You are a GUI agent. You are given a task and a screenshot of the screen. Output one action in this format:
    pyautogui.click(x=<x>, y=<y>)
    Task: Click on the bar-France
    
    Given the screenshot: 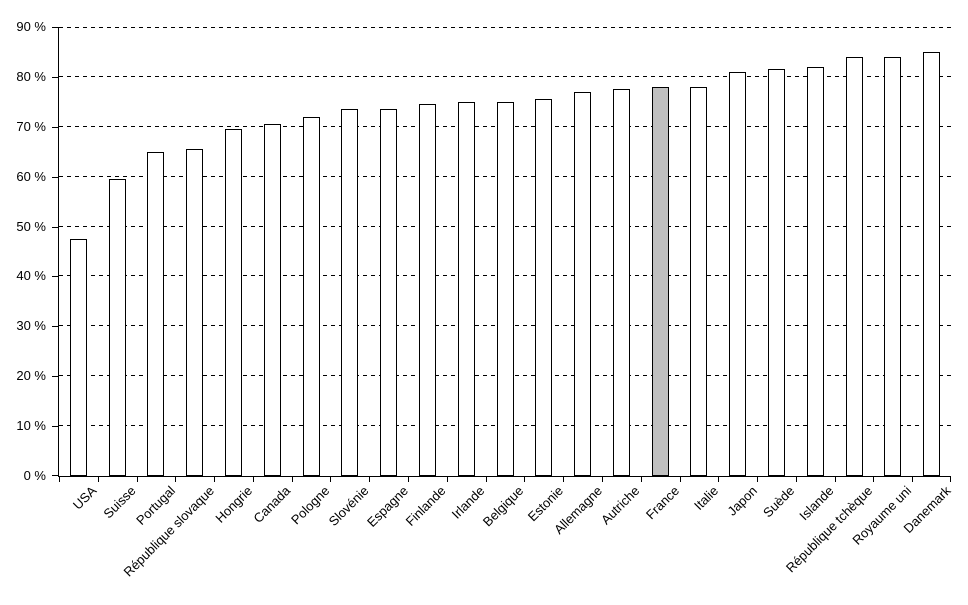 What is the action you would take?
    pyautogui.click(x=660, y=281)
    